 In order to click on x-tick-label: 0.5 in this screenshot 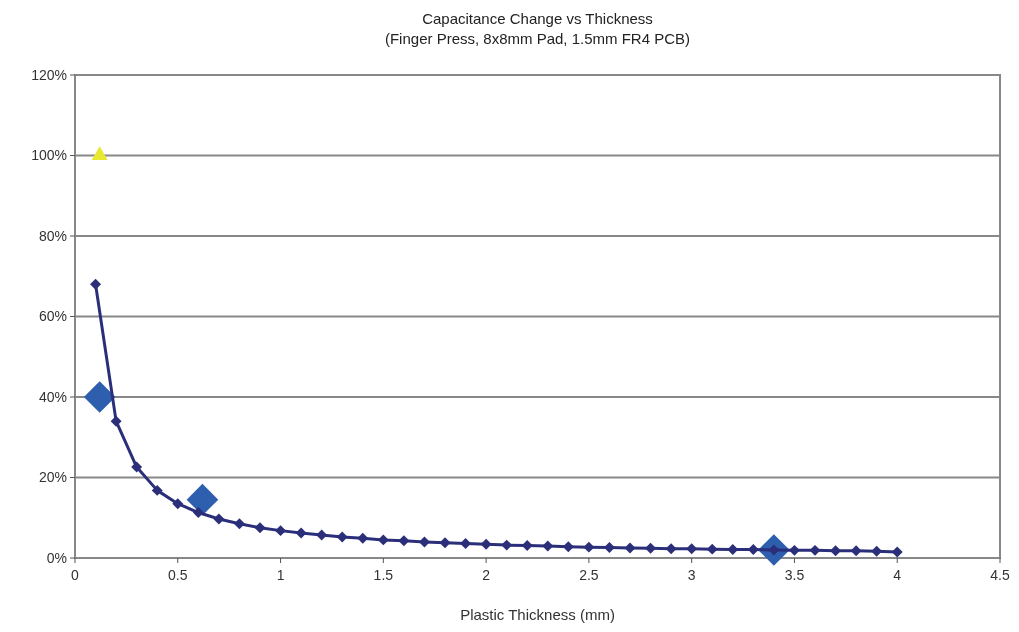, I will do `click(178, 575)`.